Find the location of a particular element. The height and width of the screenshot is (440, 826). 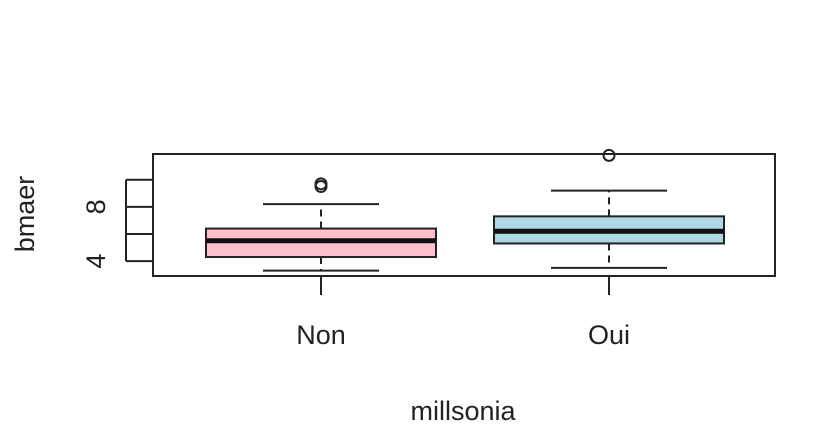

box-oui is located at coordinates (609, 208).